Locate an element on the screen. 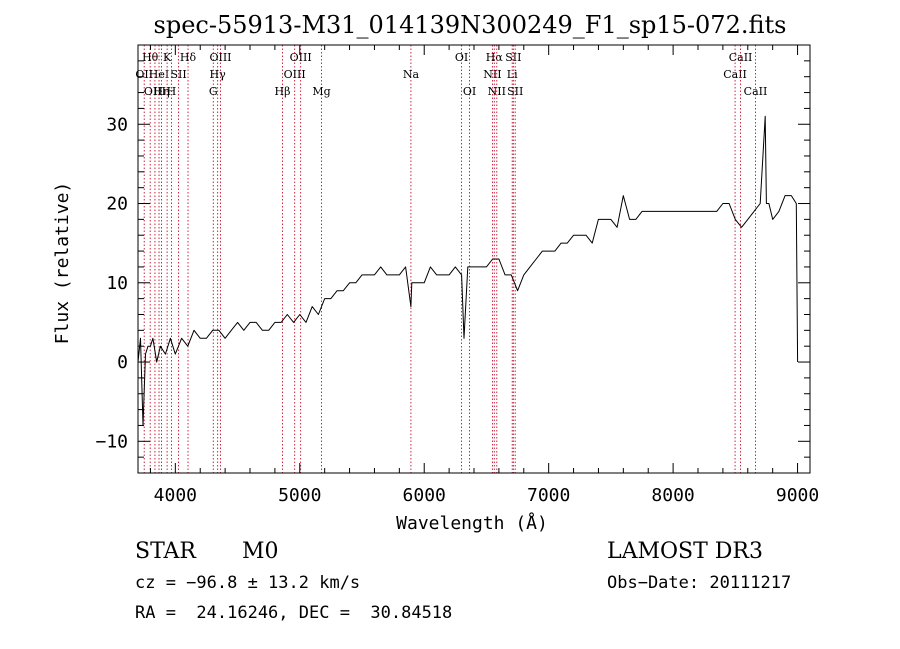 This screenshot has height=649, width=900. line-label: OII is located at coordinates (144, 74).